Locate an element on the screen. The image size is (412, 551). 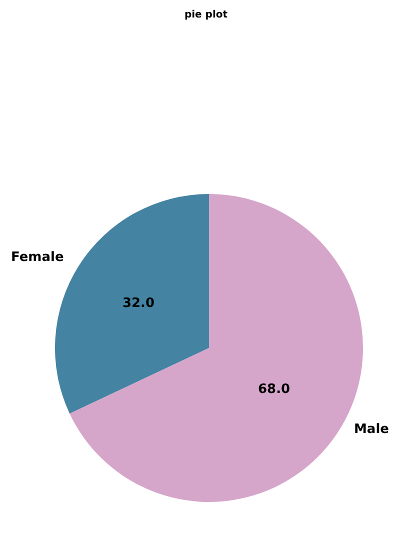
slice-label: Female is located at coordinates (37, 257).